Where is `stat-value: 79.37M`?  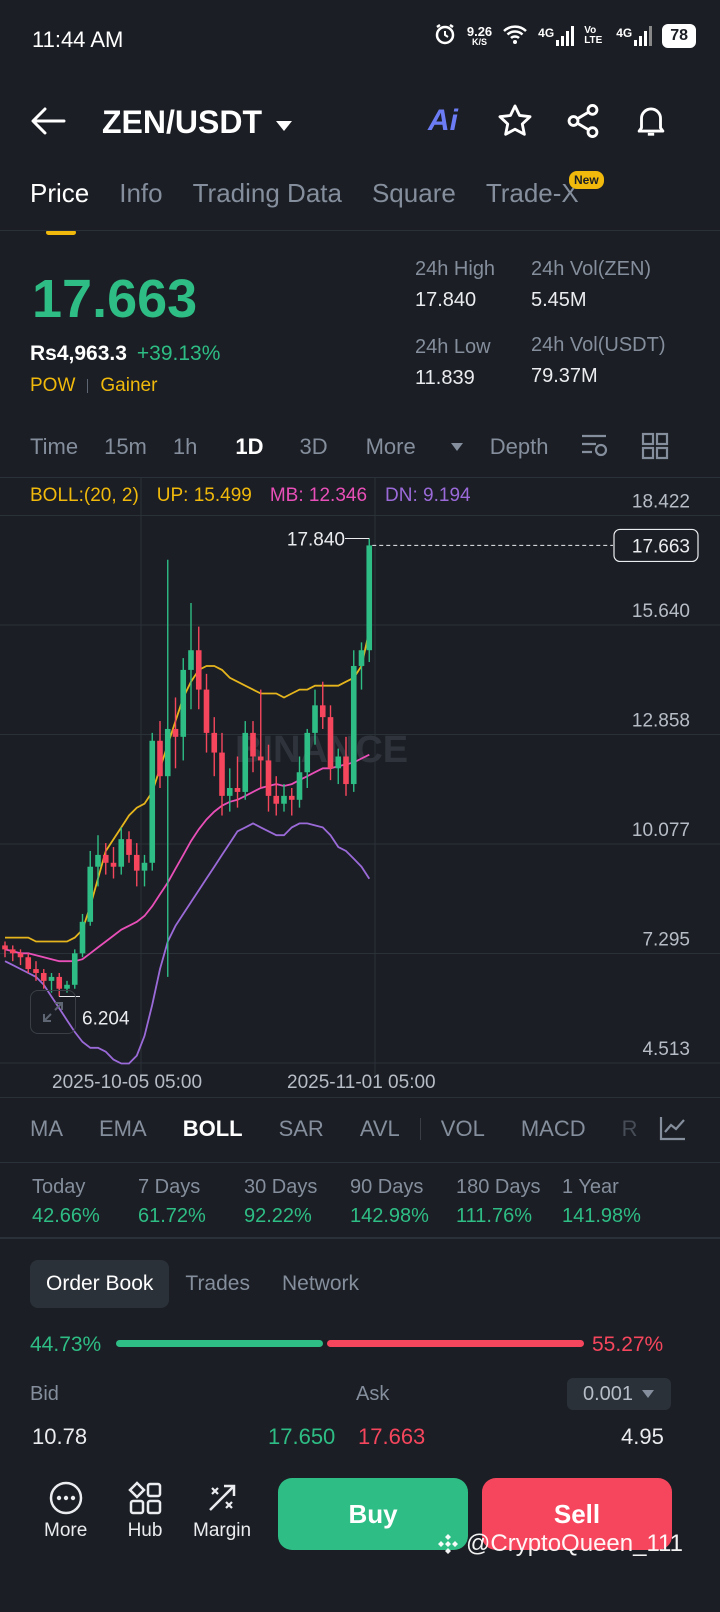 stat-value: 79.37M is located at coordinates (564, 376).